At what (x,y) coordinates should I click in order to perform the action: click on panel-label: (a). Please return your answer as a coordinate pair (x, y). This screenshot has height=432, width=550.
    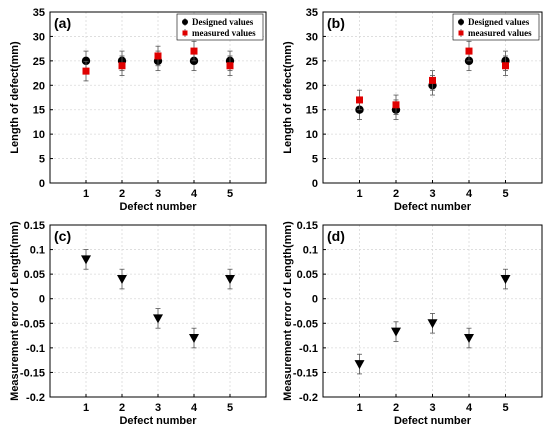
    Looking at the image, I should click on (62, 23).